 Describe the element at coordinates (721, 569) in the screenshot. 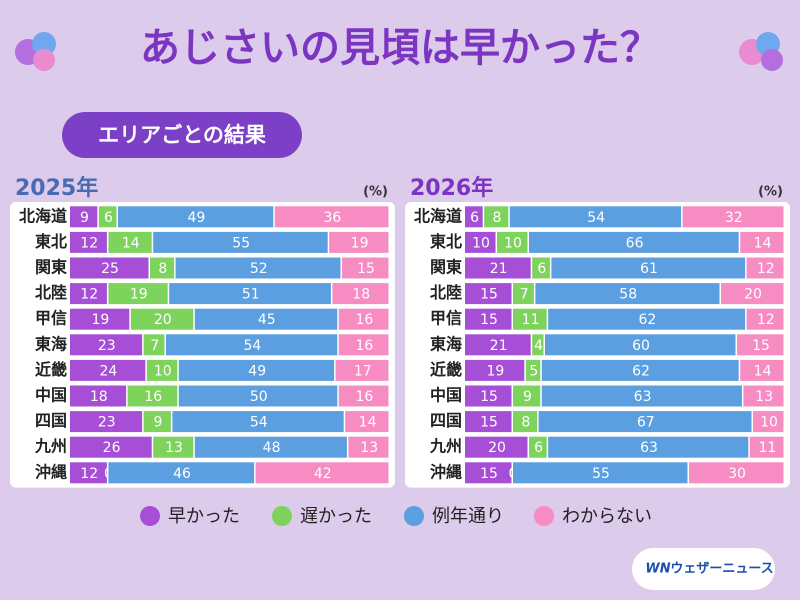

I see `brand-name: ウェザーニュース` at that location.